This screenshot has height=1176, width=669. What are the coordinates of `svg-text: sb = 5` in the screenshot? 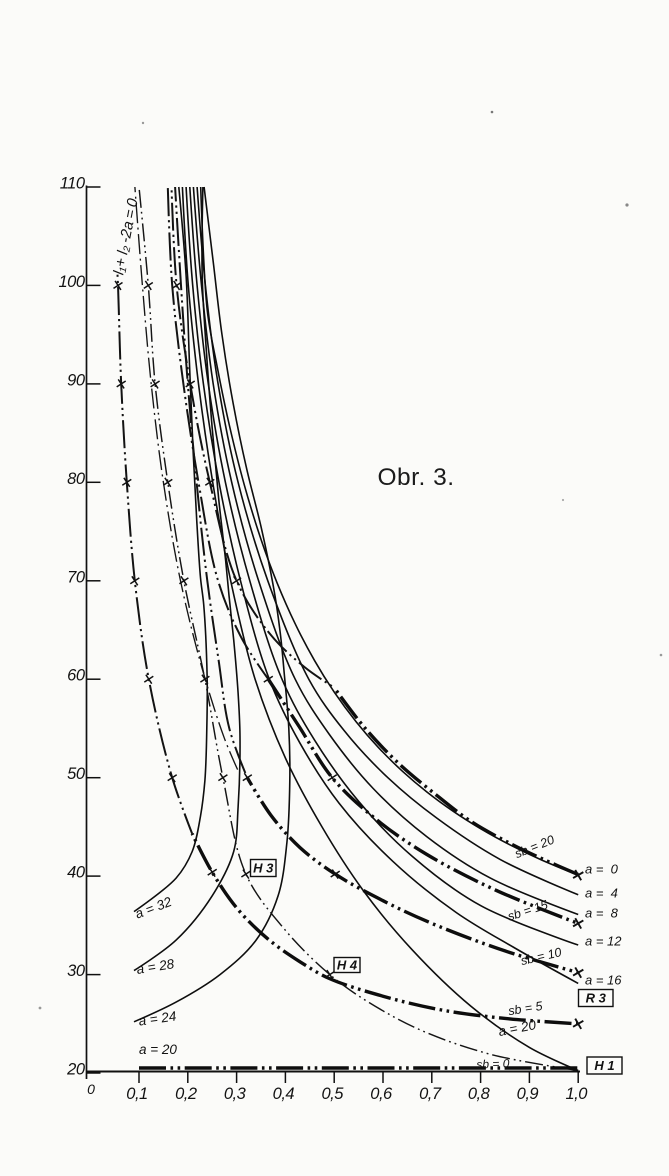 It's located at (525, 1008).